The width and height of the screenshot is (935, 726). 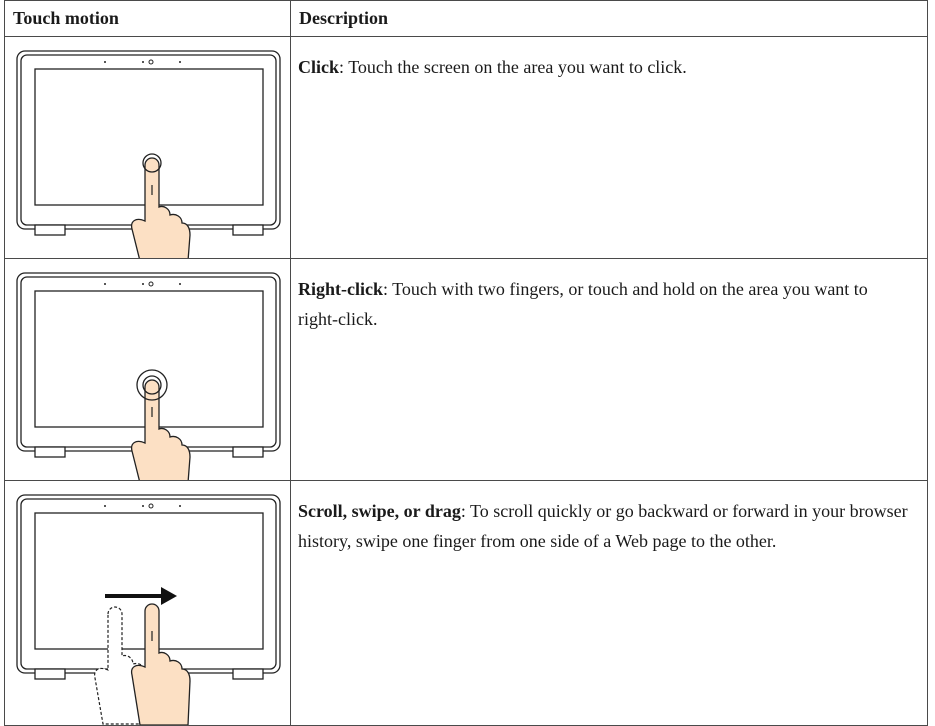 I want to click on term: Scroll, swipe, or drag, so click(x=379, y=511).